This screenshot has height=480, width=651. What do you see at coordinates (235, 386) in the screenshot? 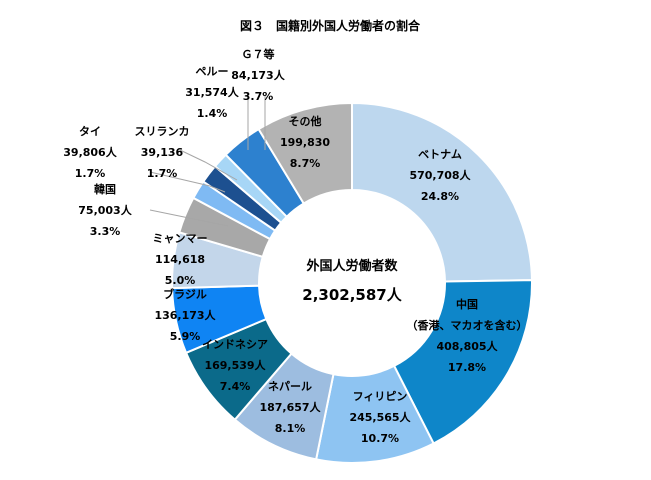
I see `slice-pct-label-4: 7.4%` at bounding box center [235, 386].